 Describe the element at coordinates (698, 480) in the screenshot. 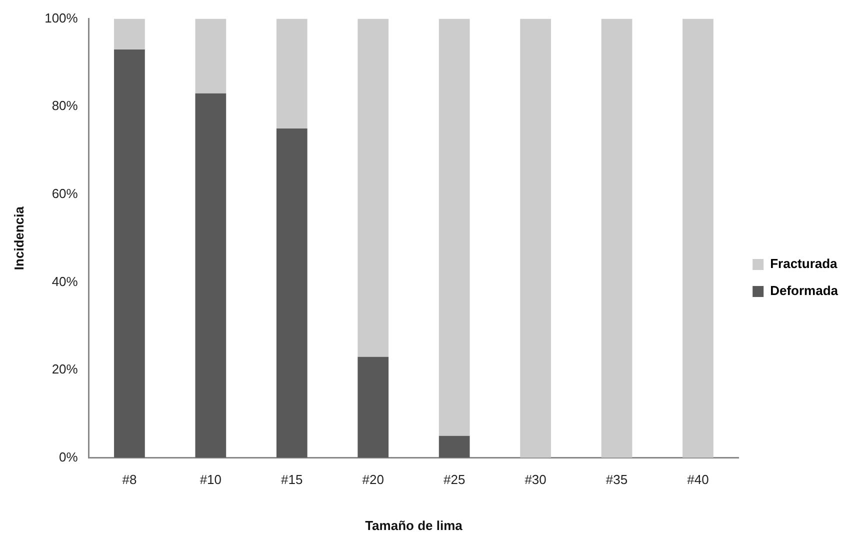

I see `x-tick-label: #40` at that location.